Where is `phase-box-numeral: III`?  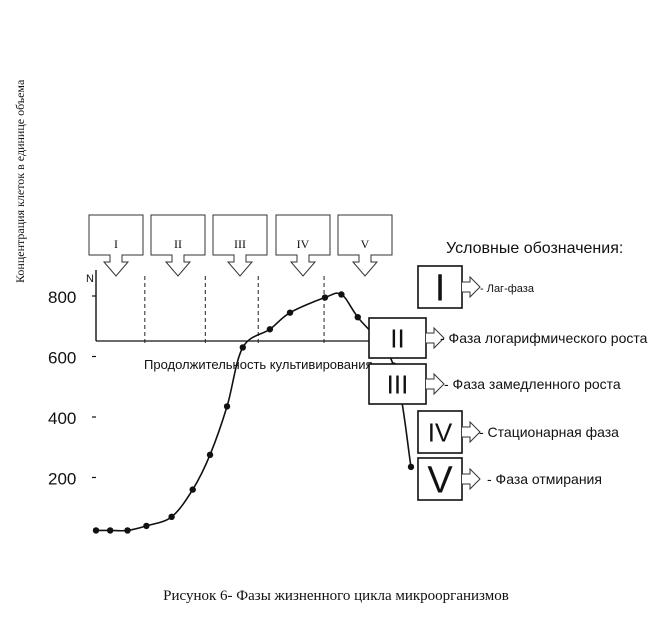 phase-box-numeral: III is located at coordinates (240, 244).